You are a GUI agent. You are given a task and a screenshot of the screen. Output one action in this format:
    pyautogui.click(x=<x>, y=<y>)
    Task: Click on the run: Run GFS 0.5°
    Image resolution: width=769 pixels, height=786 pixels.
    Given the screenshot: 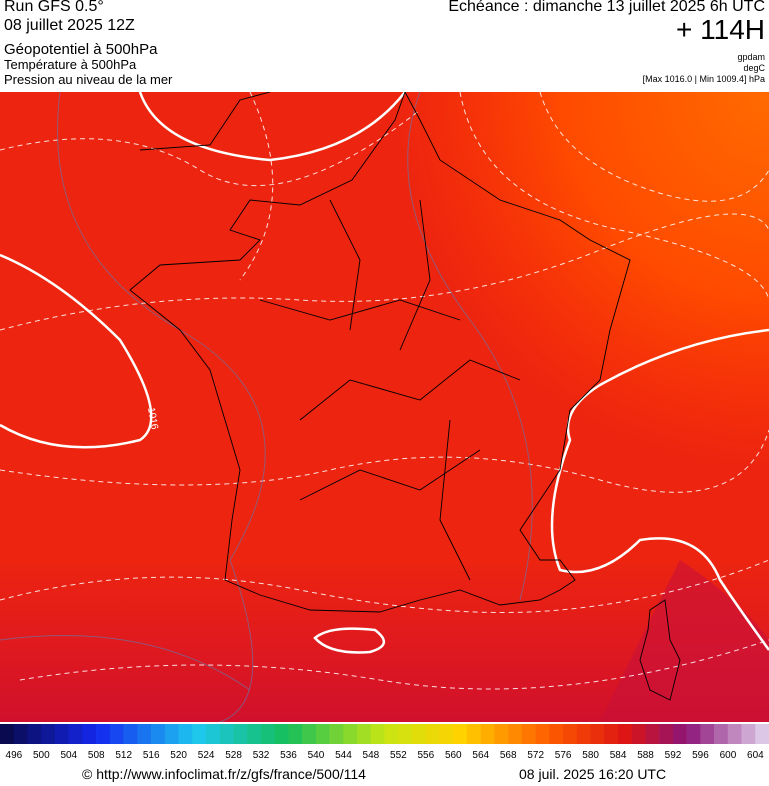 What is the action you would take?
    pyautogui.click(x=54, y=7)
    